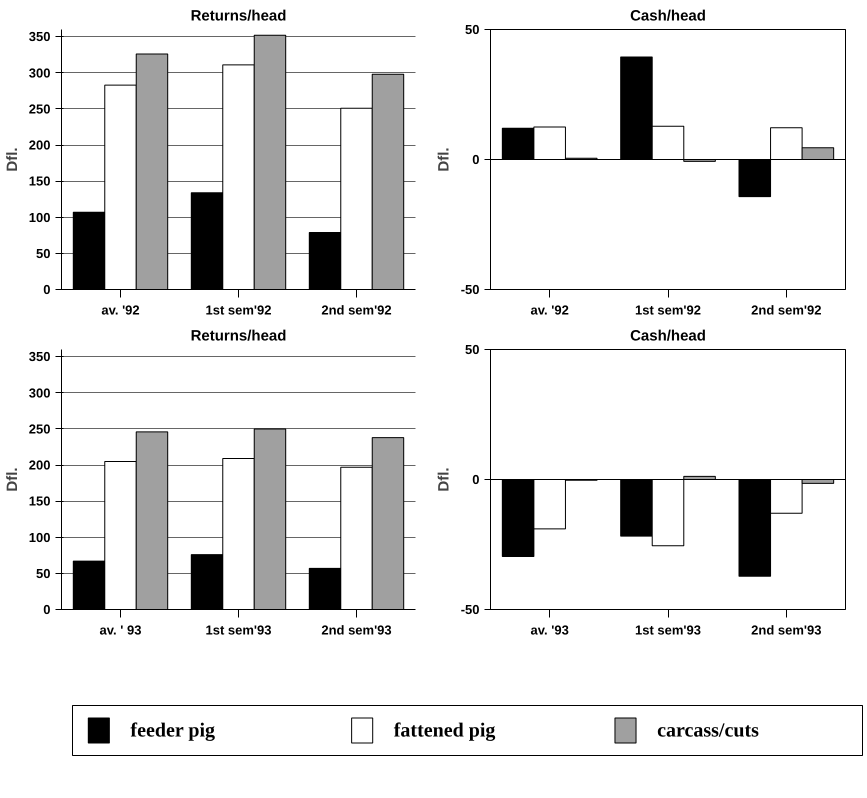 The image size is (867, 798). I want to click on x-tick-label: av. '93, so click(549, 630).